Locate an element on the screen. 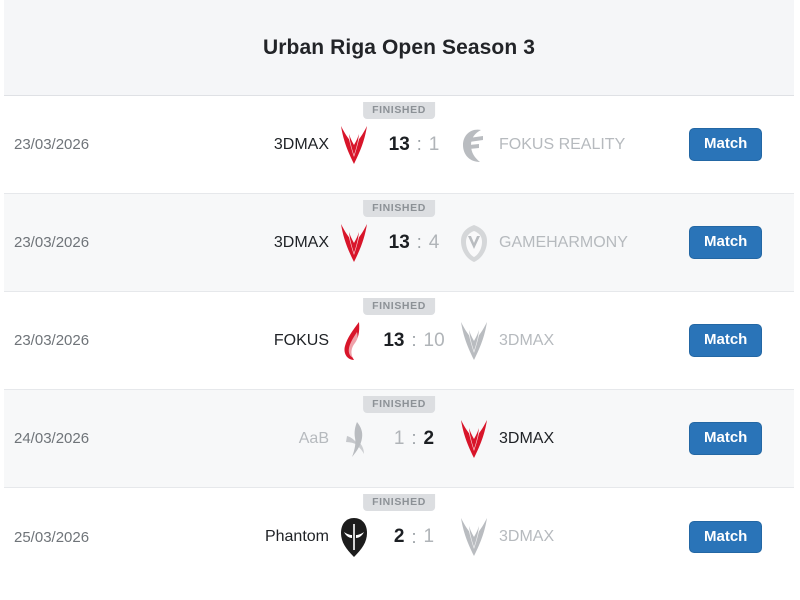  fokus-reality-f-logo is located at coordinates (473, 145).